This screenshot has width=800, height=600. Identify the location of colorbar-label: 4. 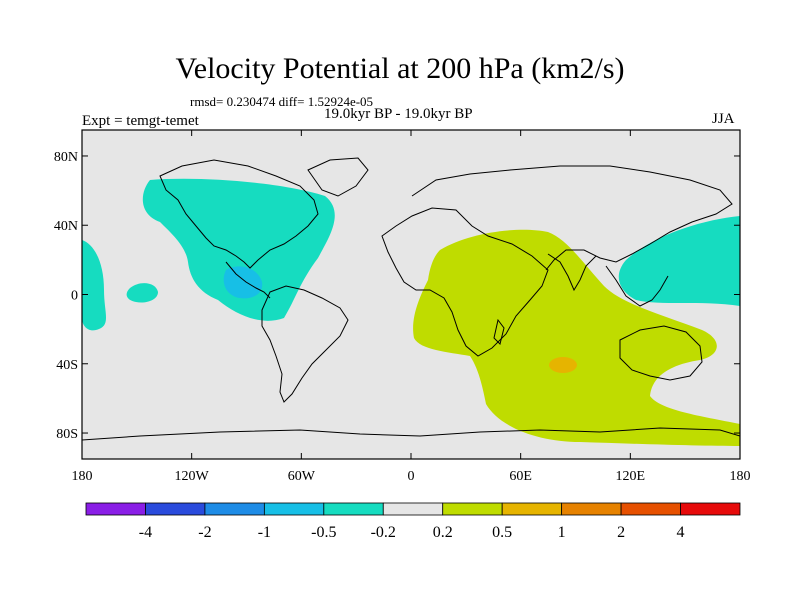
(681, 532).